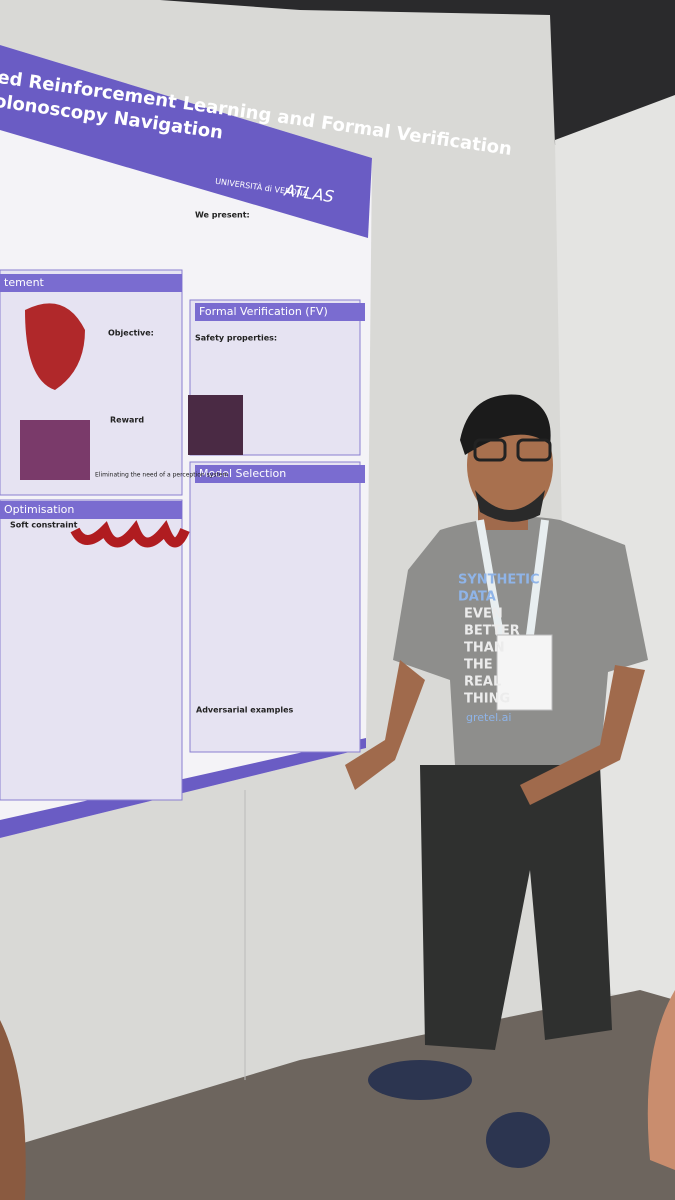 The image size is (675, 1200). Describe the element at coordinates (484, 648) in the screenshot. I see `shirt-text: THAN` at that location.